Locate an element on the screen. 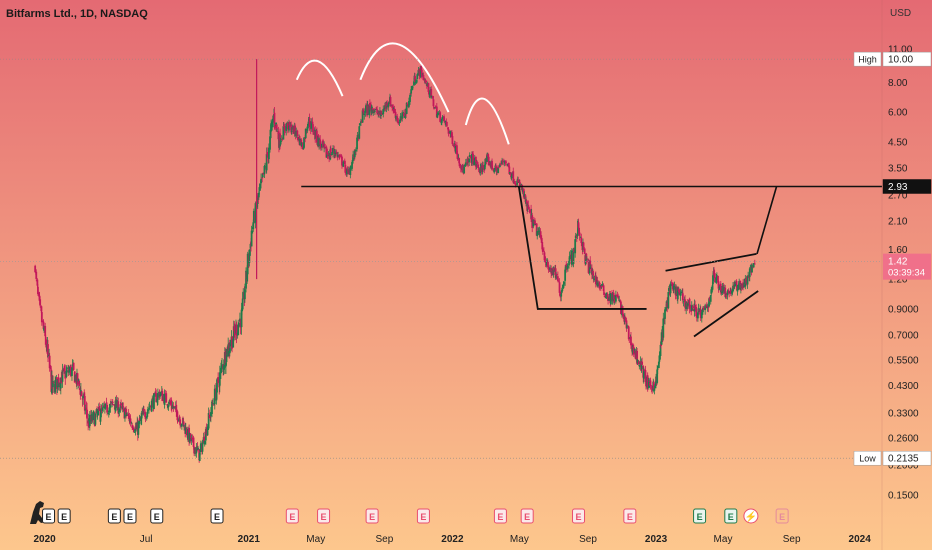  time-tick-label: May is located at coordinates (315, 539).